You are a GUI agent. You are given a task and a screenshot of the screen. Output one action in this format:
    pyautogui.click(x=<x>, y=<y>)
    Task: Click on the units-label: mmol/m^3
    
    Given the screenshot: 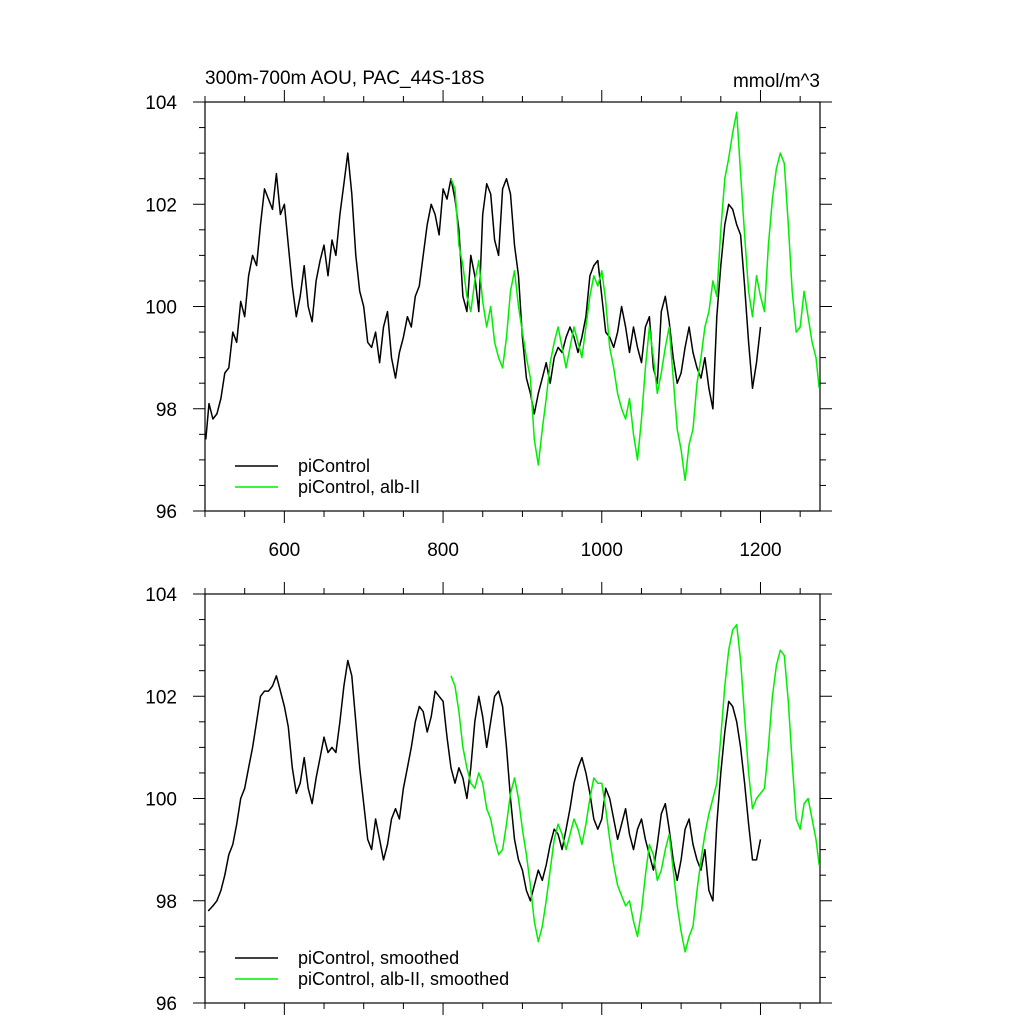 What is the action you would take?
    pyautogui.click(x=776, y=81)
    